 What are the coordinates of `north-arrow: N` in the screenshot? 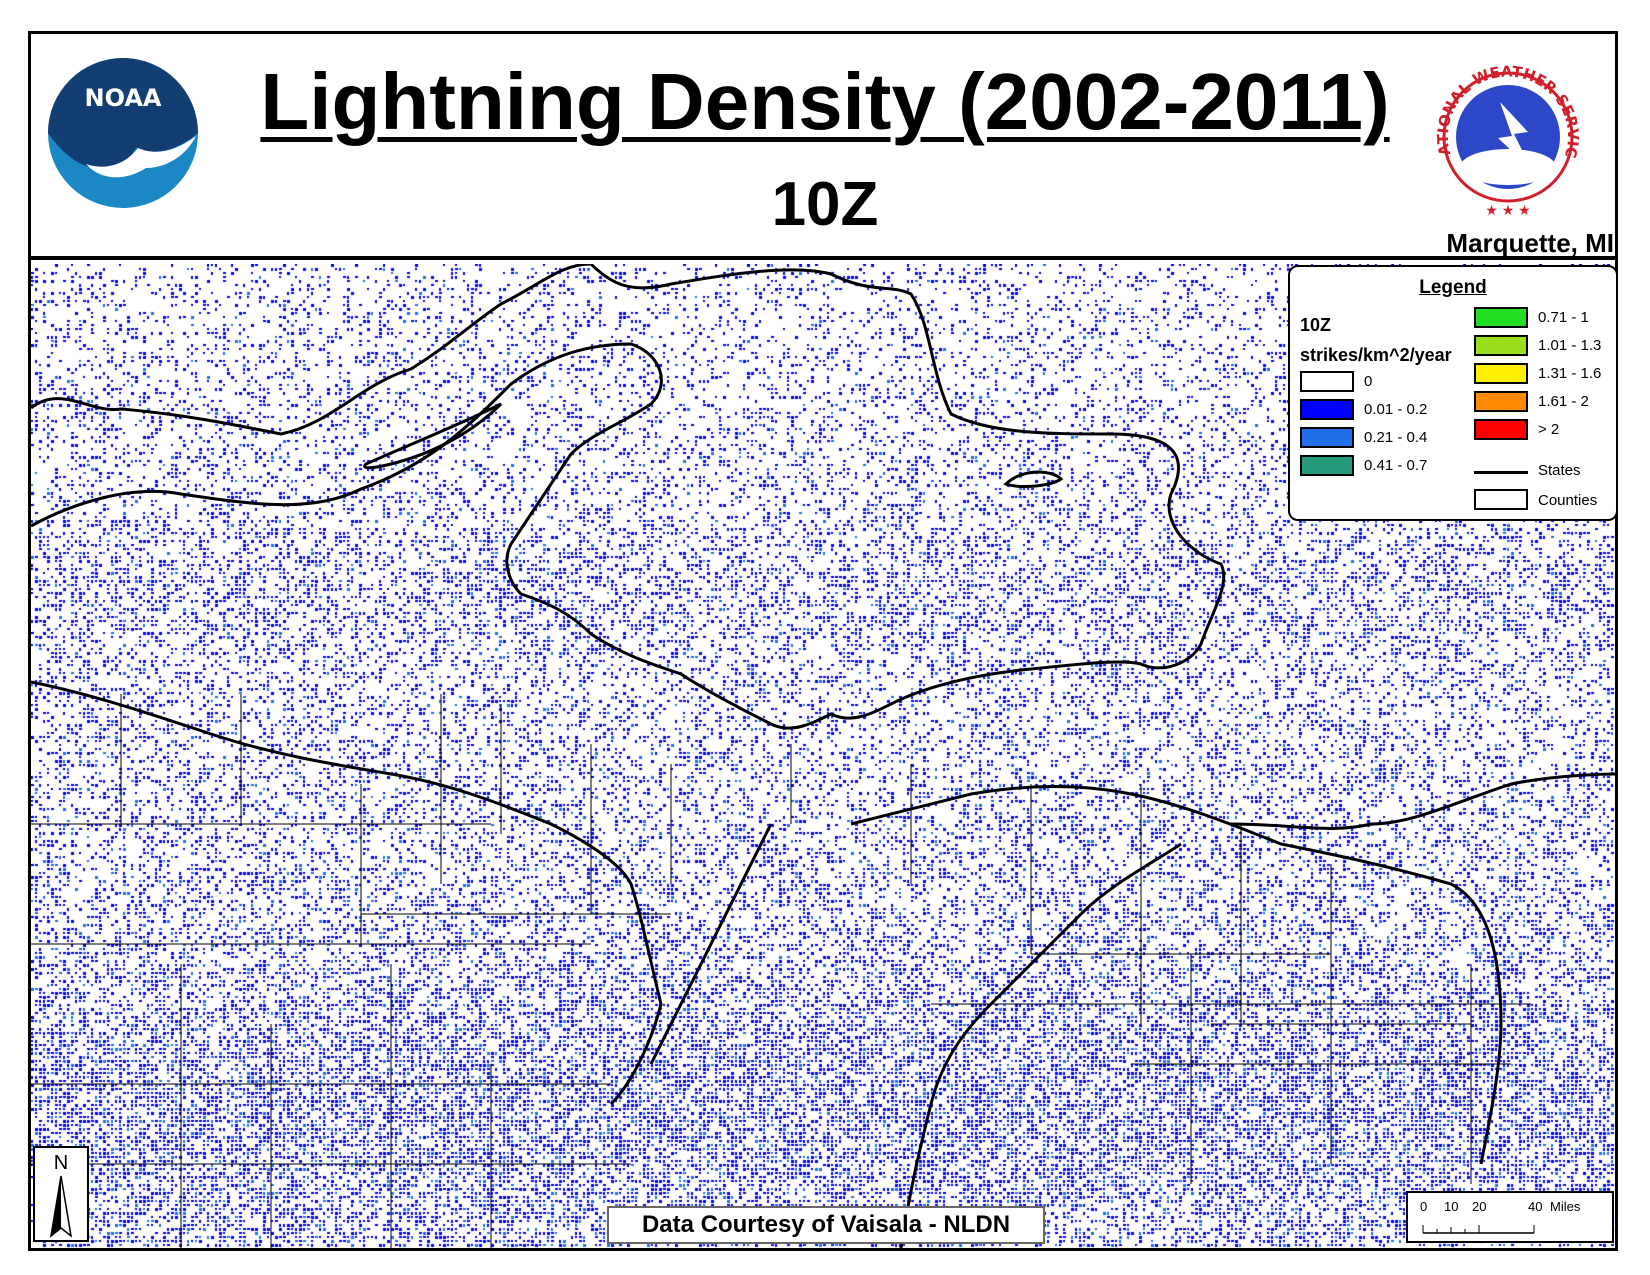 It's located at (61, 1194).